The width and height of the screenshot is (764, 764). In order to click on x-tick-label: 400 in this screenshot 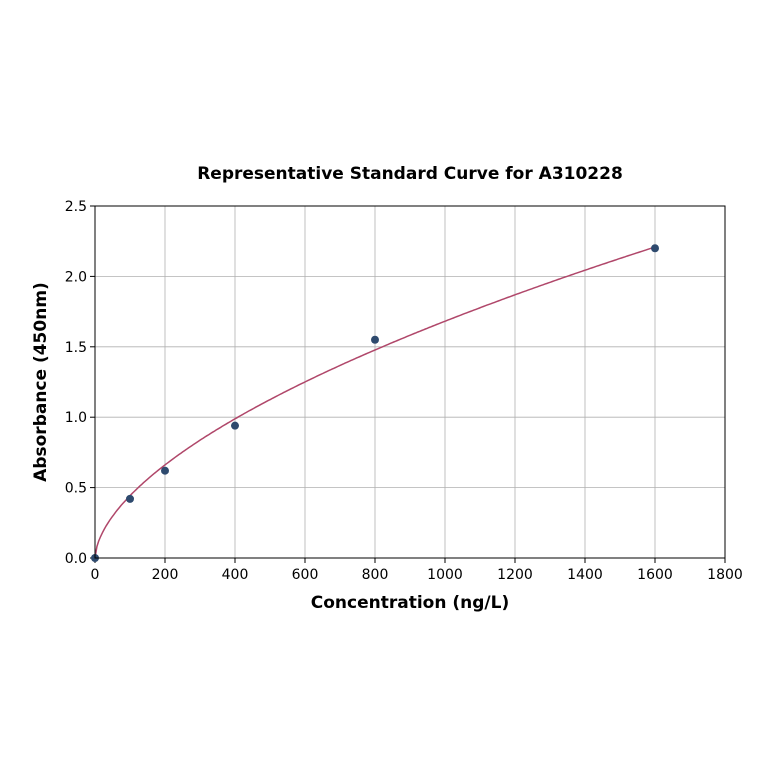, I will do `click(235, 575)`.